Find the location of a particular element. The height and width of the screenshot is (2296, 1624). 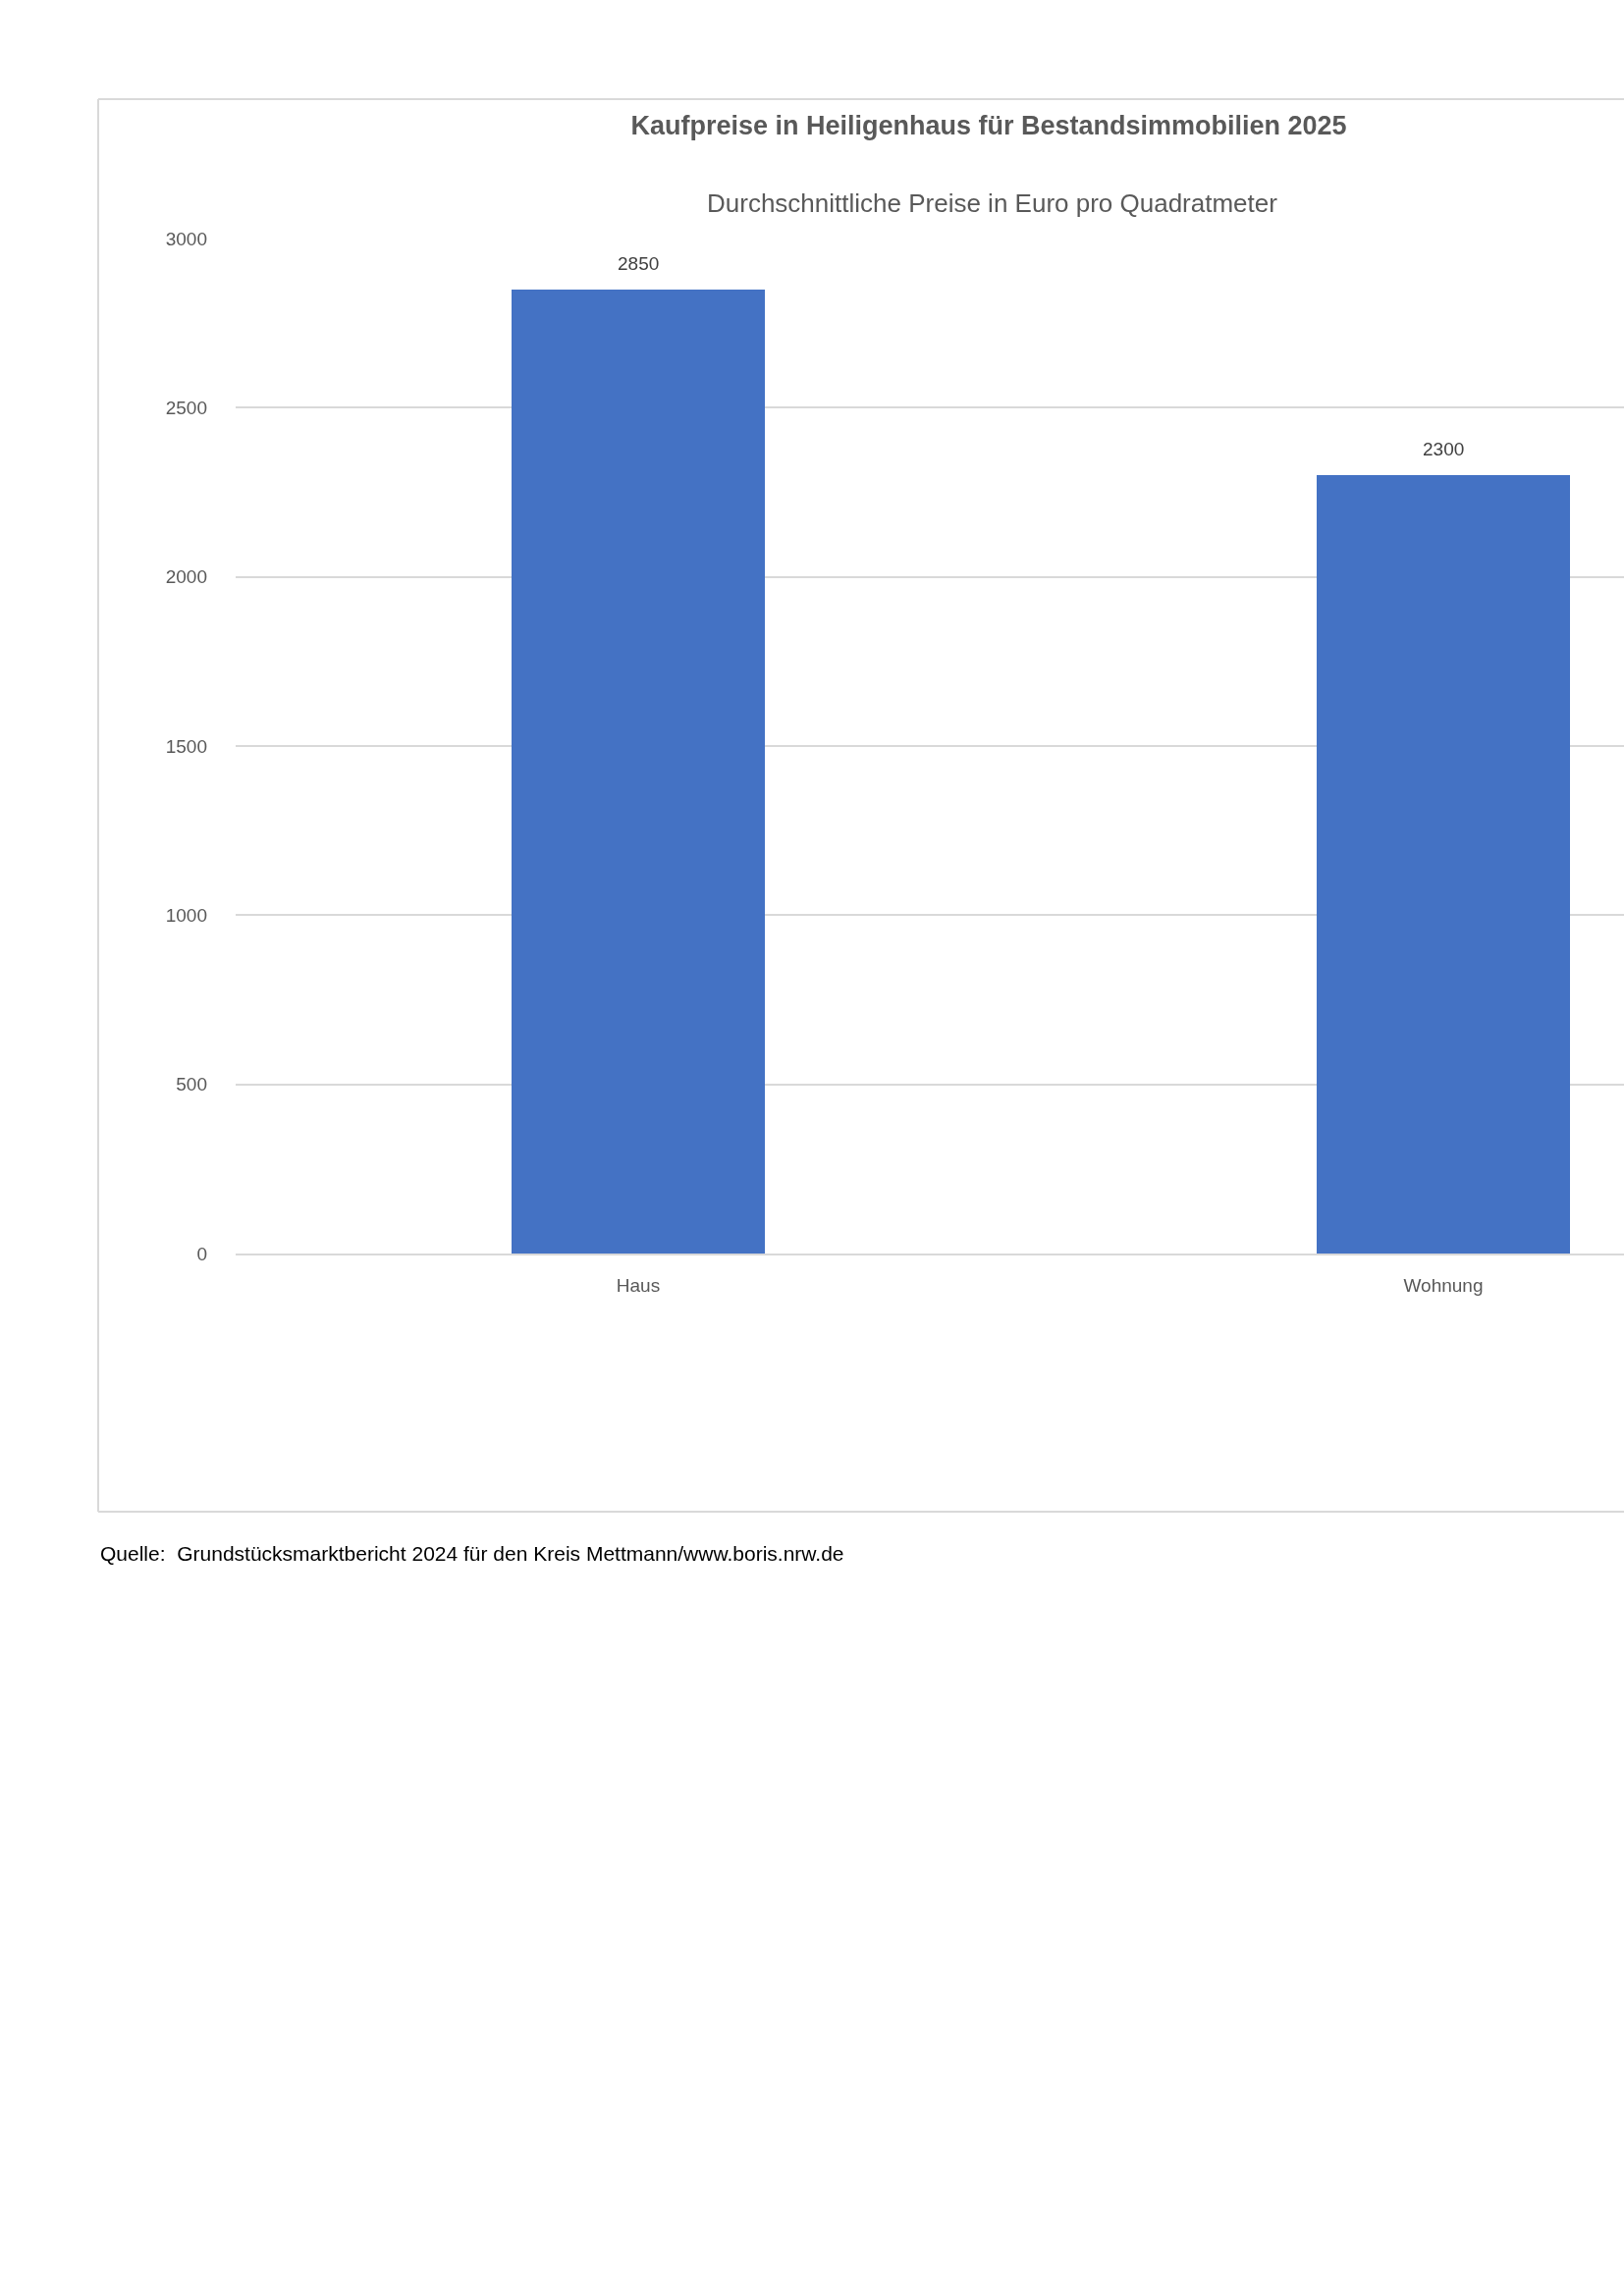

x-tick-label: Wohnung is located at coordinates (1443, 1285).